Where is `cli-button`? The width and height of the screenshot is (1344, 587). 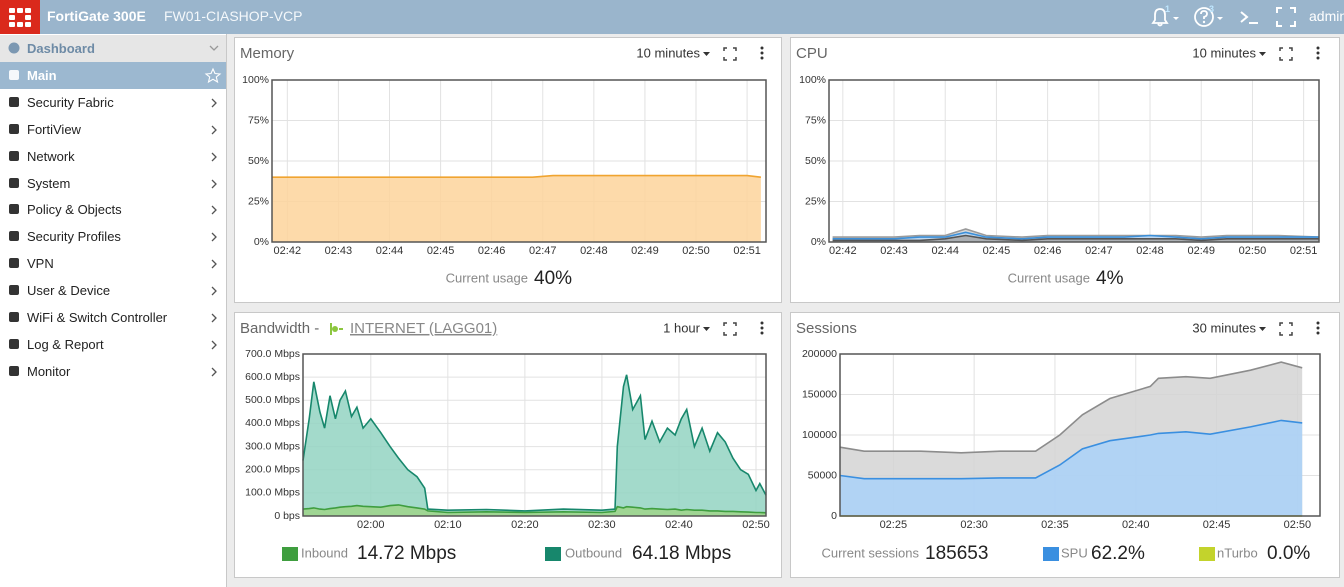 cli-button is located at coordinates (1250, 17).